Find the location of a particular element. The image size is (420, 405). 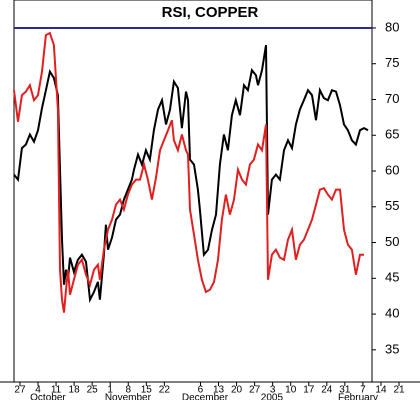

month-label: November is located at coordinates (128, 396).